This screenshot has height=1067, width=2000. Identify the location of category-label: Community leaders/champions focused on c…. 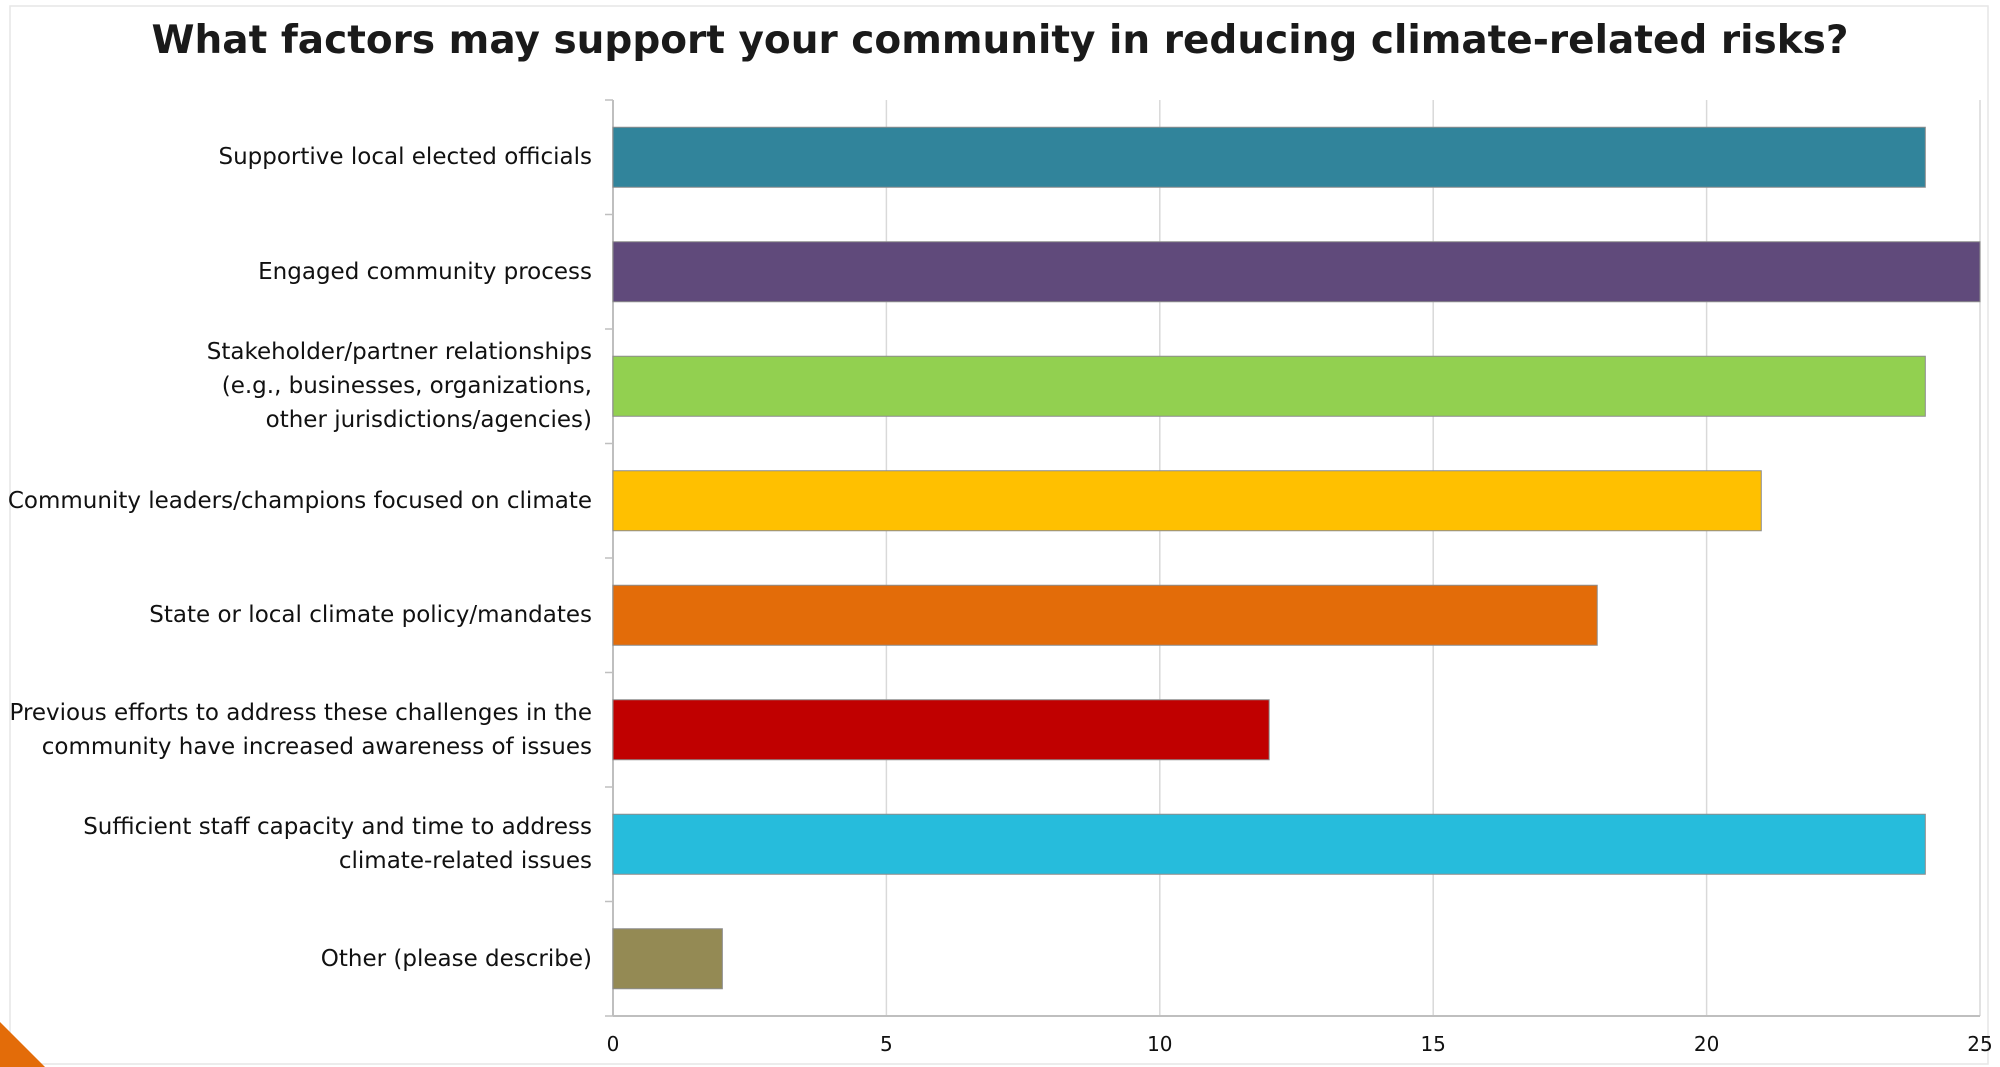
(299, 500).